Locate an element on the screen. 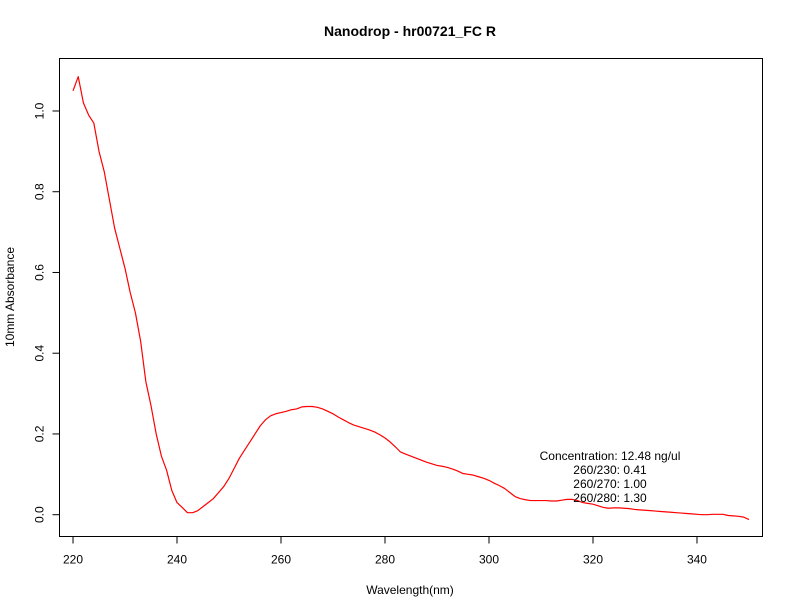 The image size is (792, 612). y-tick-label: 0.8 is located at coordinates (40, 191).